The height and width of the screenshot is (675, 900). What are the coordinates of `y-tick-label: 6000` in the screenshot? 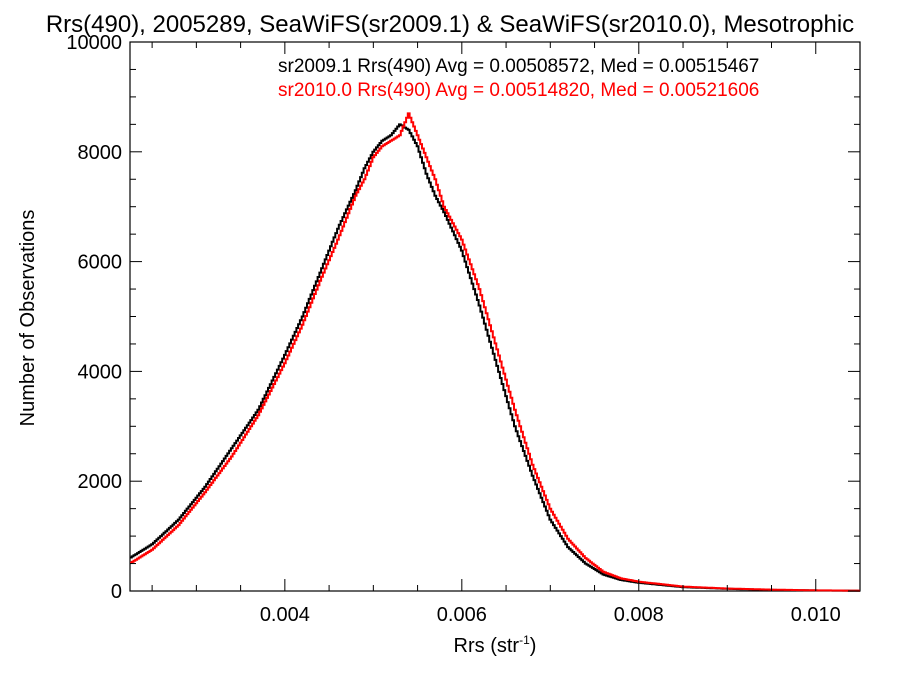 It's located at (100, 263).